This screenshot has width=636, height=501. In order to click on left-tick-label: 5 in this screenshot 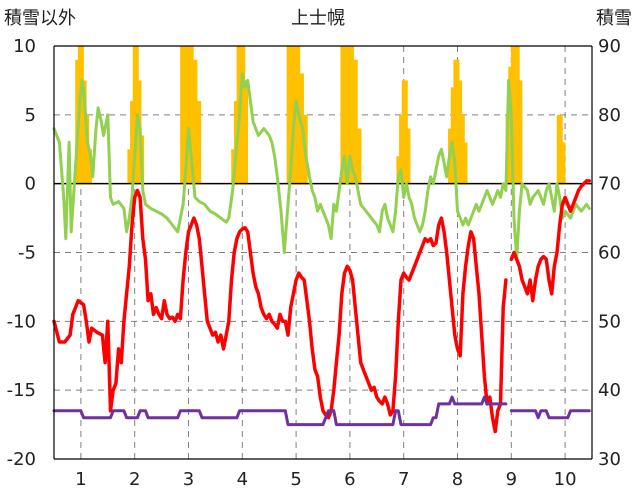, I will do `click(30, 115)`.